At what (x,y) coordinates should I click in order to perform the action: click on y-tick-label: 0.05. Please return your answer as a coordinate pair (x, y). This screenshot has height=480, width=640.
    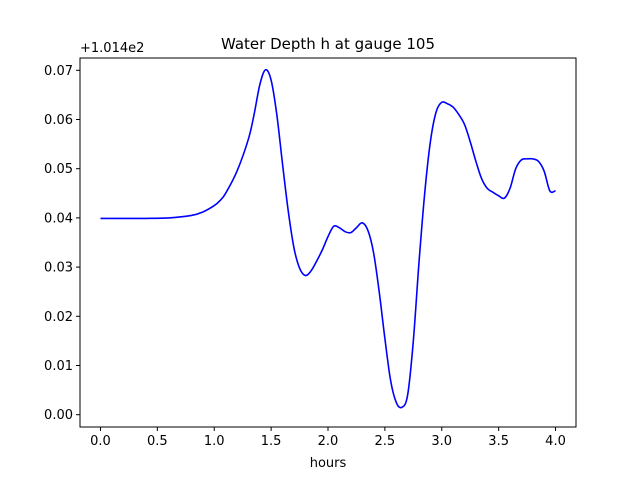
    Looking at the image, I should click on (58, 169).